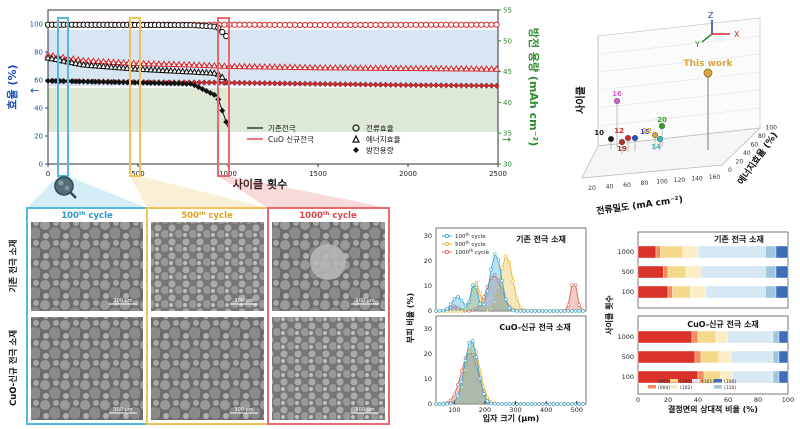 The width and height of the screenshot is (800, 429). Describe the element at coordinates (430, 404) in the screenshot. I see `dist-y-tick-label: 0` at that location.